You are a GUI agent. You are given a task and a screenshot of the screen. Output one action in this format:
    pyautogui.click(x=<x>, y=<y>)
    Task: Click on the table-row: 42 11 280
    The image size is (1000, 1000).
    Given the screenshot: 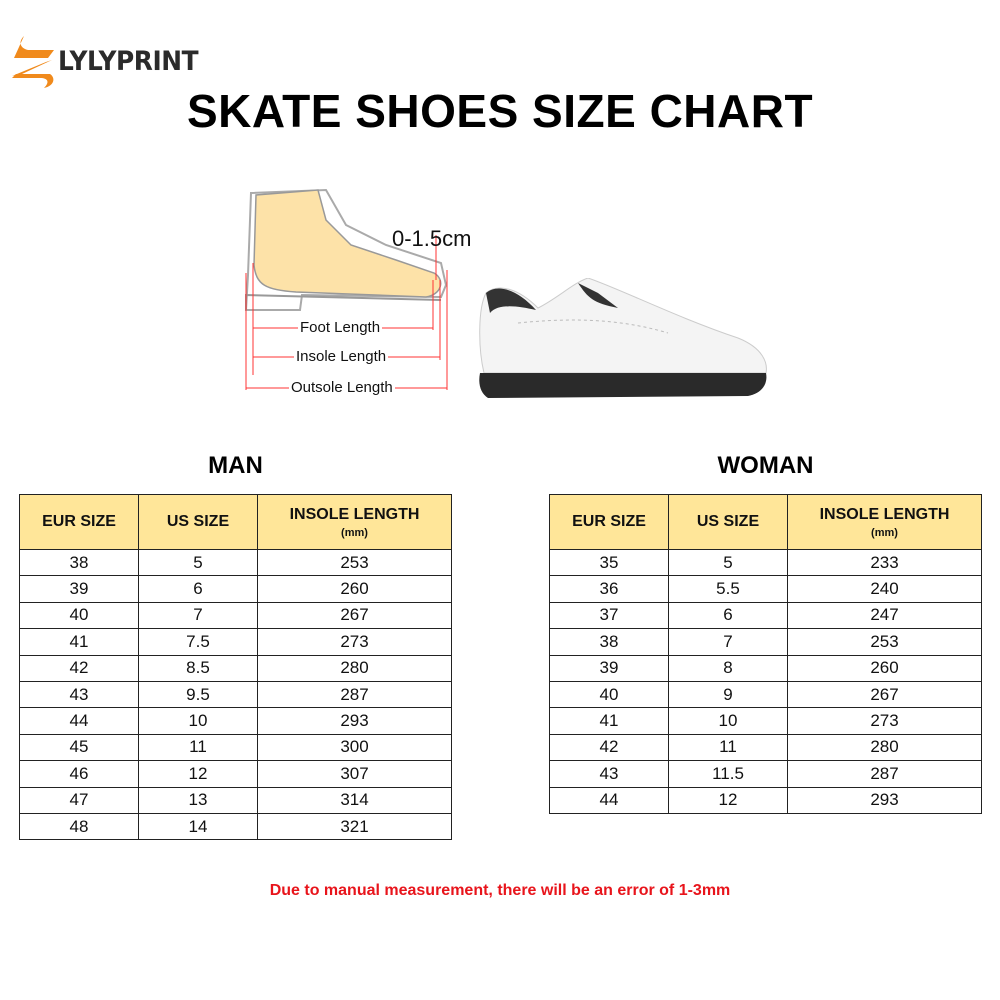 What is the action you would take?
    pyautogui.click(x=765, y=747)
    